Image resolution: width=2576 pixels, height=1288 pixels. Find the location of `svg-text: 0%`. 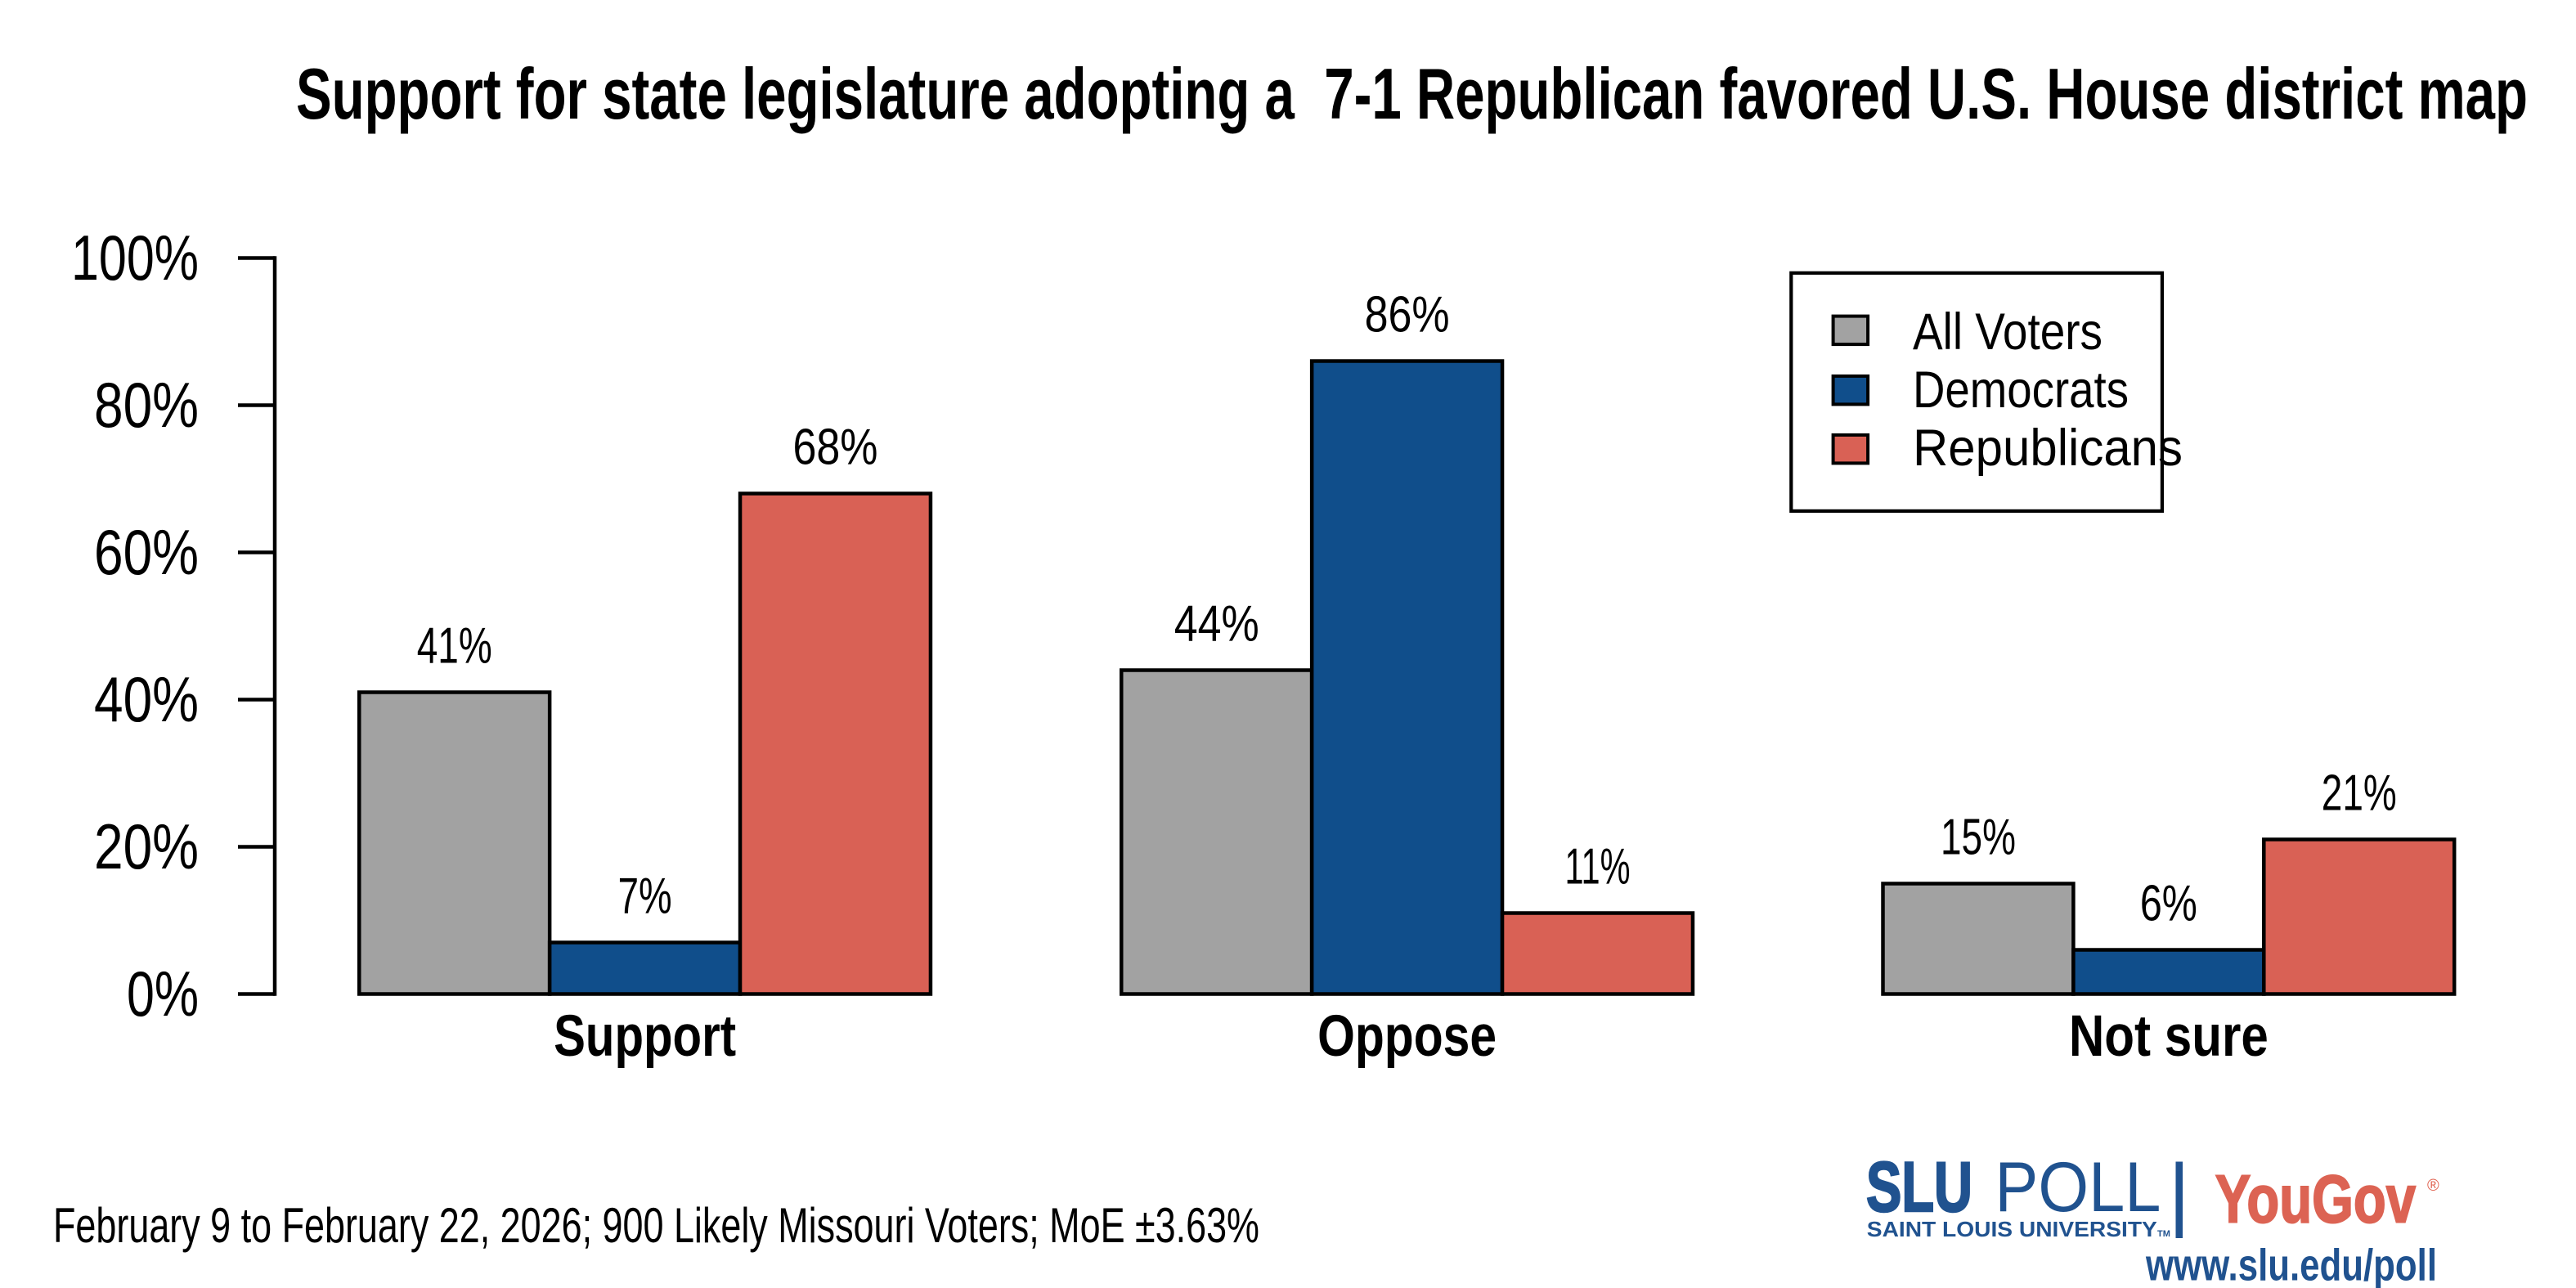

svg-text: 0% is located at coordinates (163, 994).